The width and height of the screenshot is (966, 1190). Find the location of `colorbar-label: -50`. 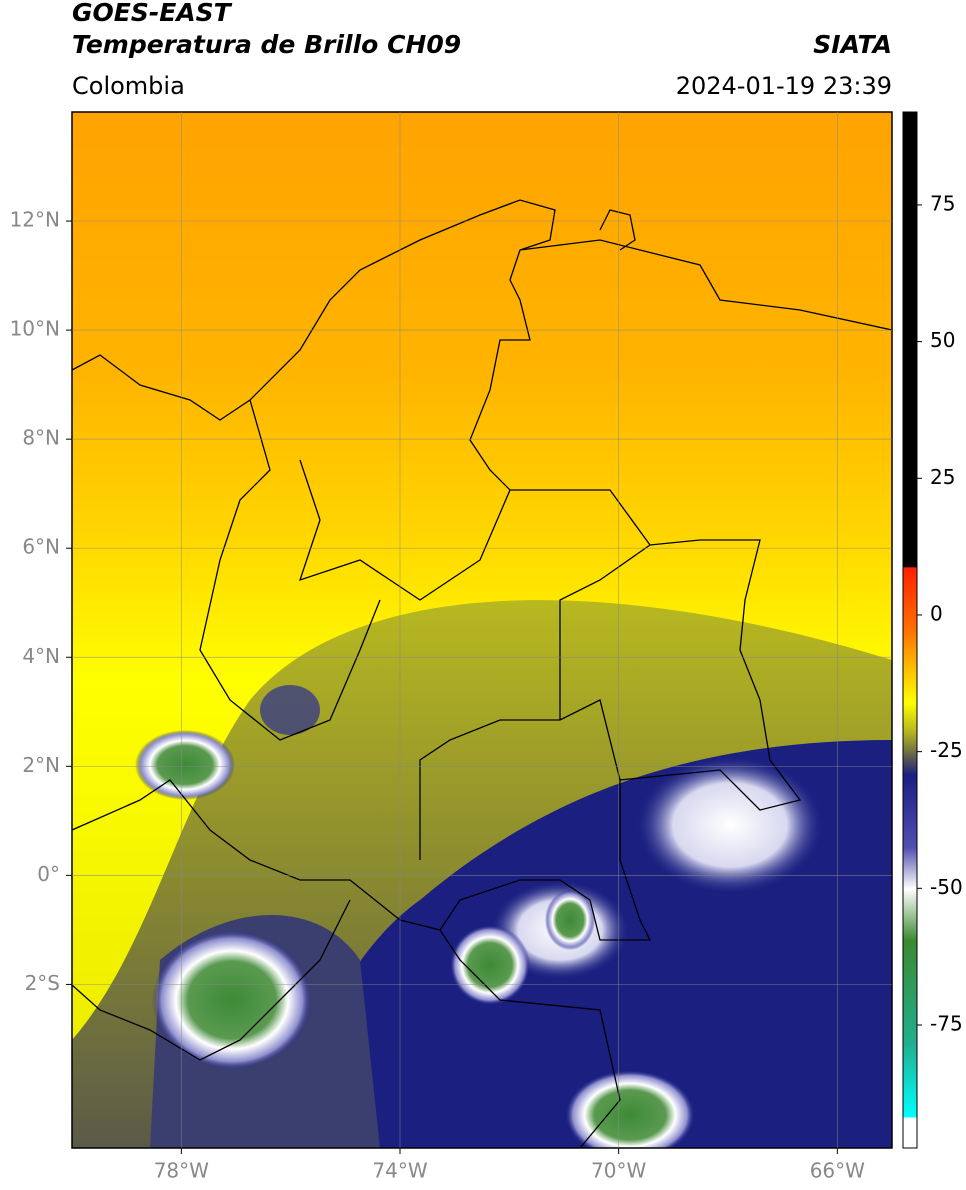

colorbar-label: -50 is located at coordinates (946, 887).